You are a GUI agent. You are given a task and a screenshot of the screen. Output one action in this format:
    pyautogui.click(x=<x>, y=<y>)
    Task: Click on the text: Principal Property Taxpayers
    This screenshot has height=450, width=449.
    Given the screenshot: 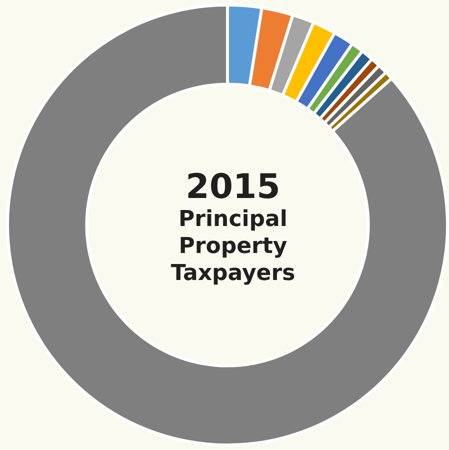 What is the action you would take?
    pyautogui.click(x=233, y=246)
    